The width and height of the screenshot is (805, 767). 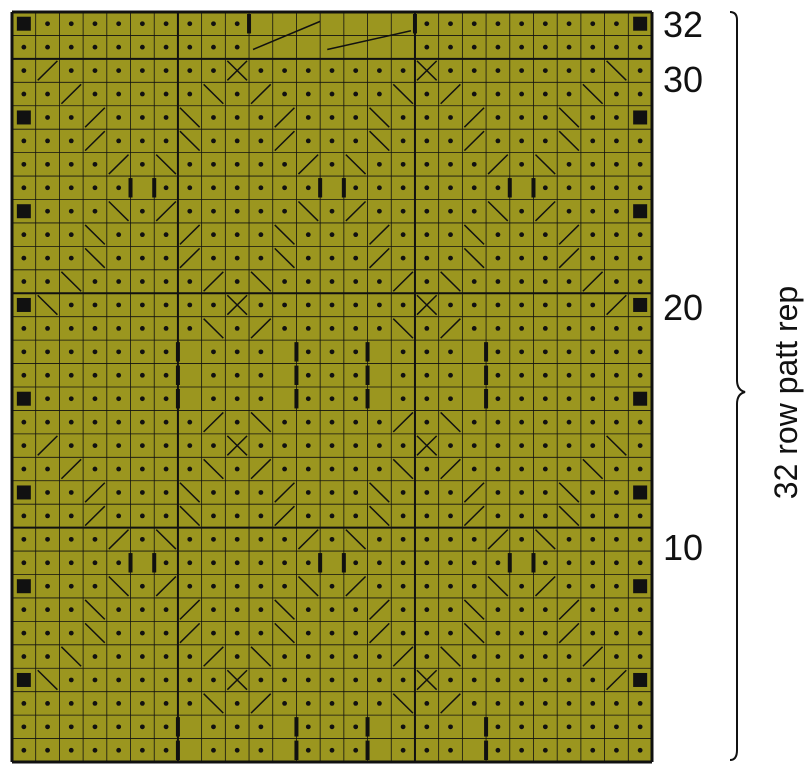 I want to click on repeat-bracket, so click(x=737, y=386).